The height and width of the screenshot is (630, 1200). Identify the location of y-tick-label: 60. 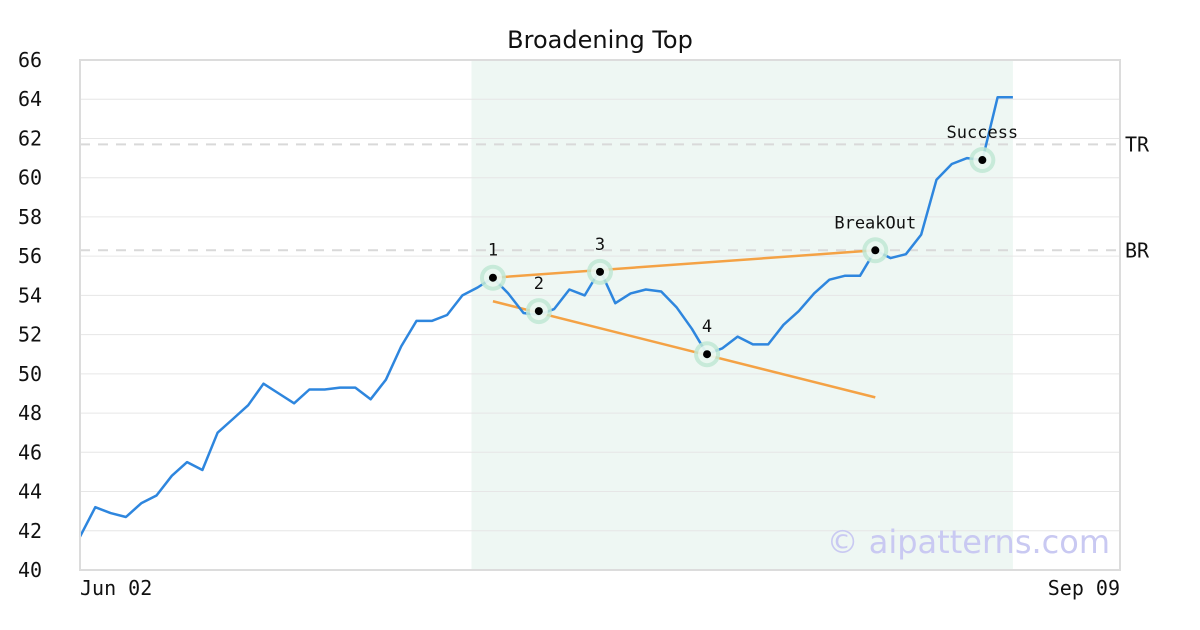
(30, 178).